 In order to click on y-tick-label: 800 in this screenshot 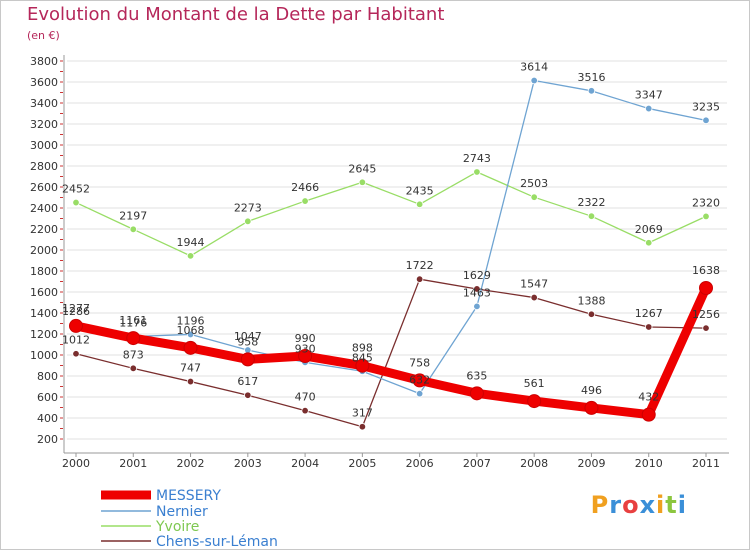, I will do `click(47, 376)`.